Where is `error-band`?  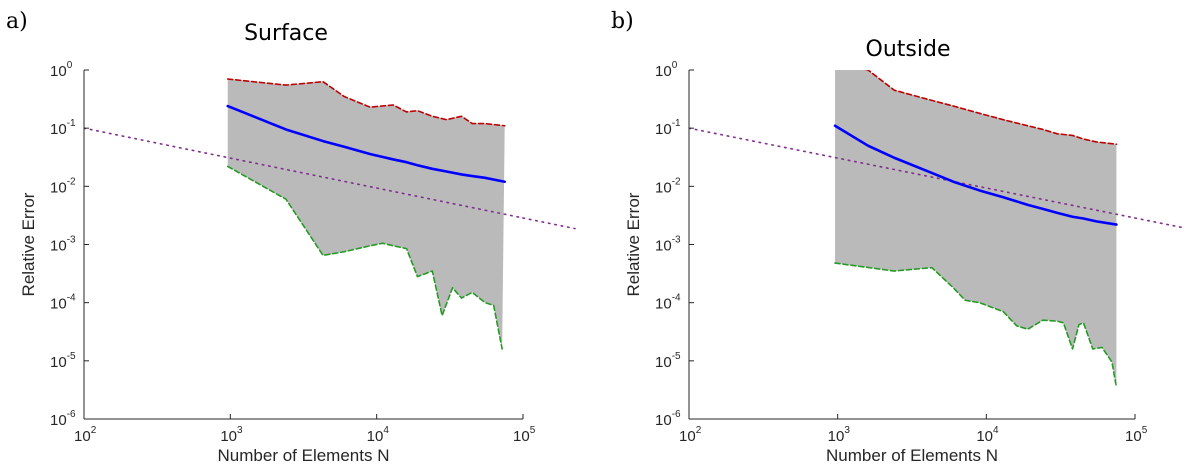 error-band is located at coordinates (366, 214).